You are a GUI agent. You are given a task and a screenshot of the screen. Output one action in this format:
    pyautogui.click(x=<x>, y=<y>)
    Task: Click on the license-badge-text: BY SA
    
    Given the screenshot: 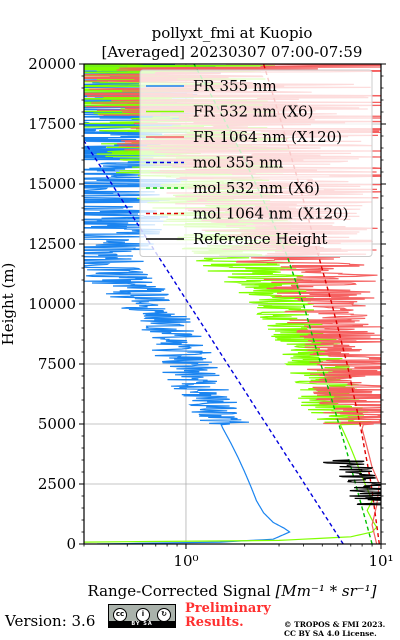 What is the action you would take?
    pyautogui.click(x=142, y=624)
    